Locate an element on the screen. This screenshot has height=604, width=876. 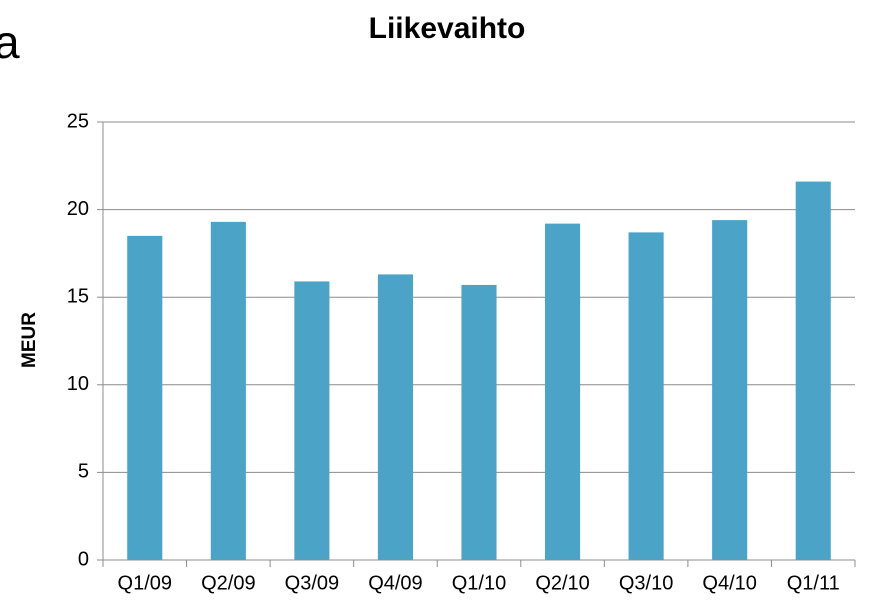
y-tick-label: 15 is located at coordinates (78, 296).